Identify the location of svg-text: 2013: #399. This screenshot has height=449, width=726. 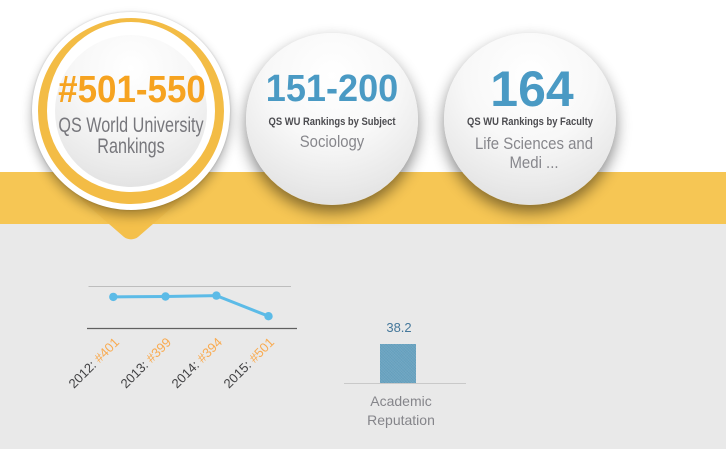
(145, 363).